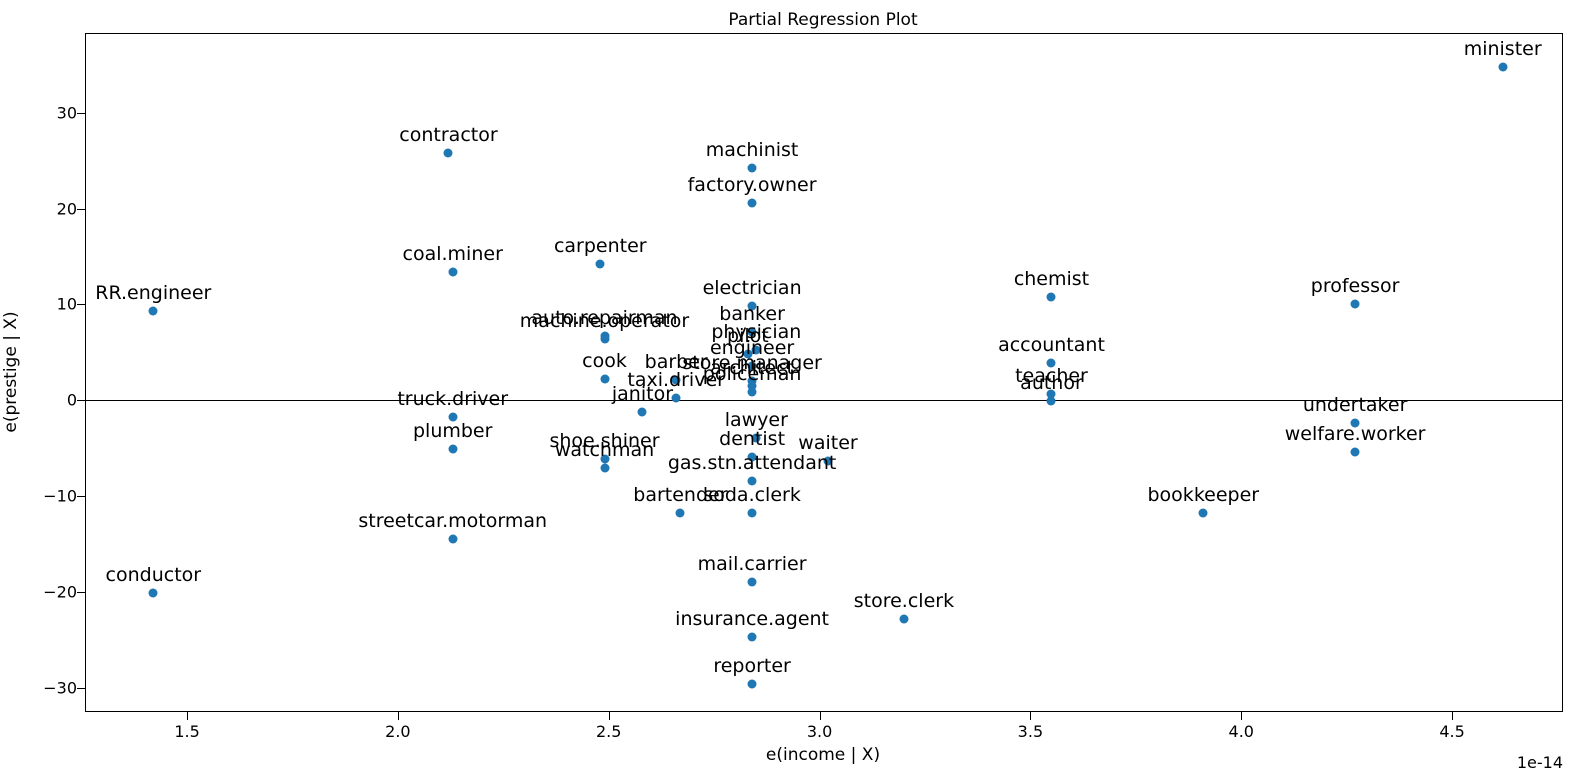  Describe the element at coordinates (1051, 278) in the screenshot. I see `point-label: chemist` at that location.